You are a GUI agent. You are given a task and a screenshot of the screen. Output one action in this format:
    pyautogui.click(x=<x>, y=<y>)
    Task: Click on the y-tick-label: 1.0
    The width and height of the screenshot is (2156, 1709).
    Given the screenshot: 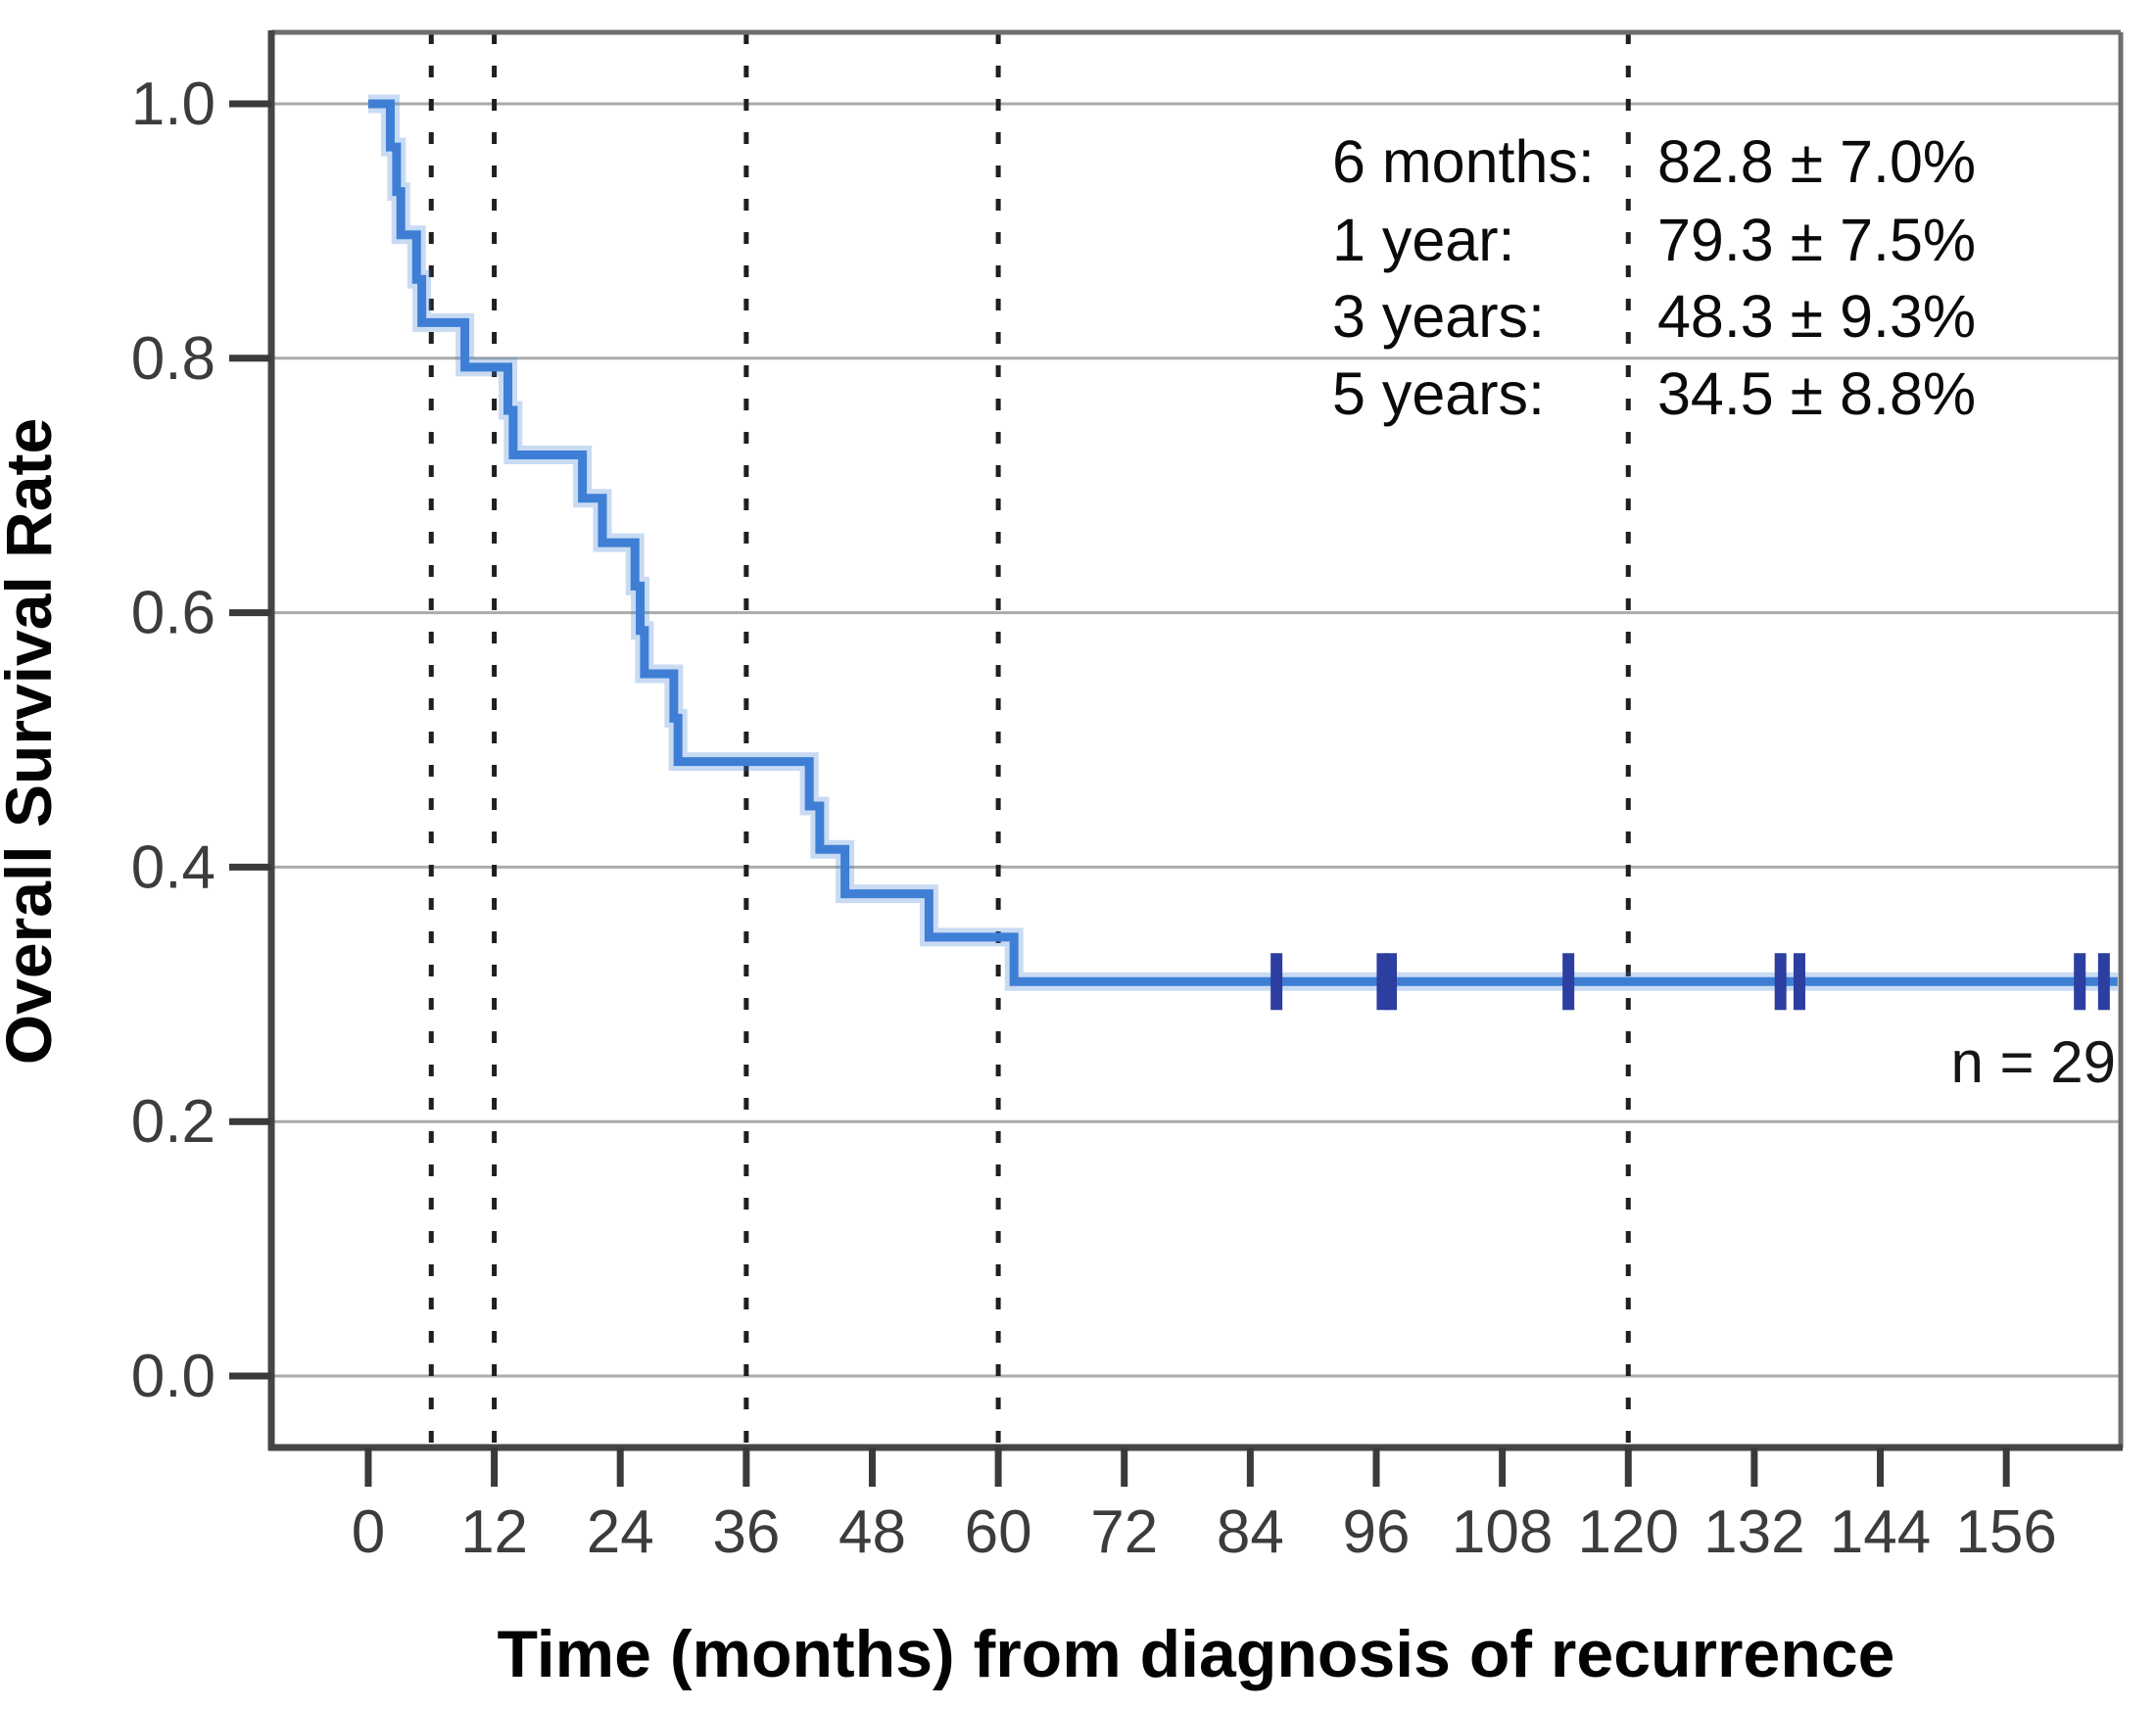 What is the action you would take?
    pyautogui.click(x=173, y=104)
    